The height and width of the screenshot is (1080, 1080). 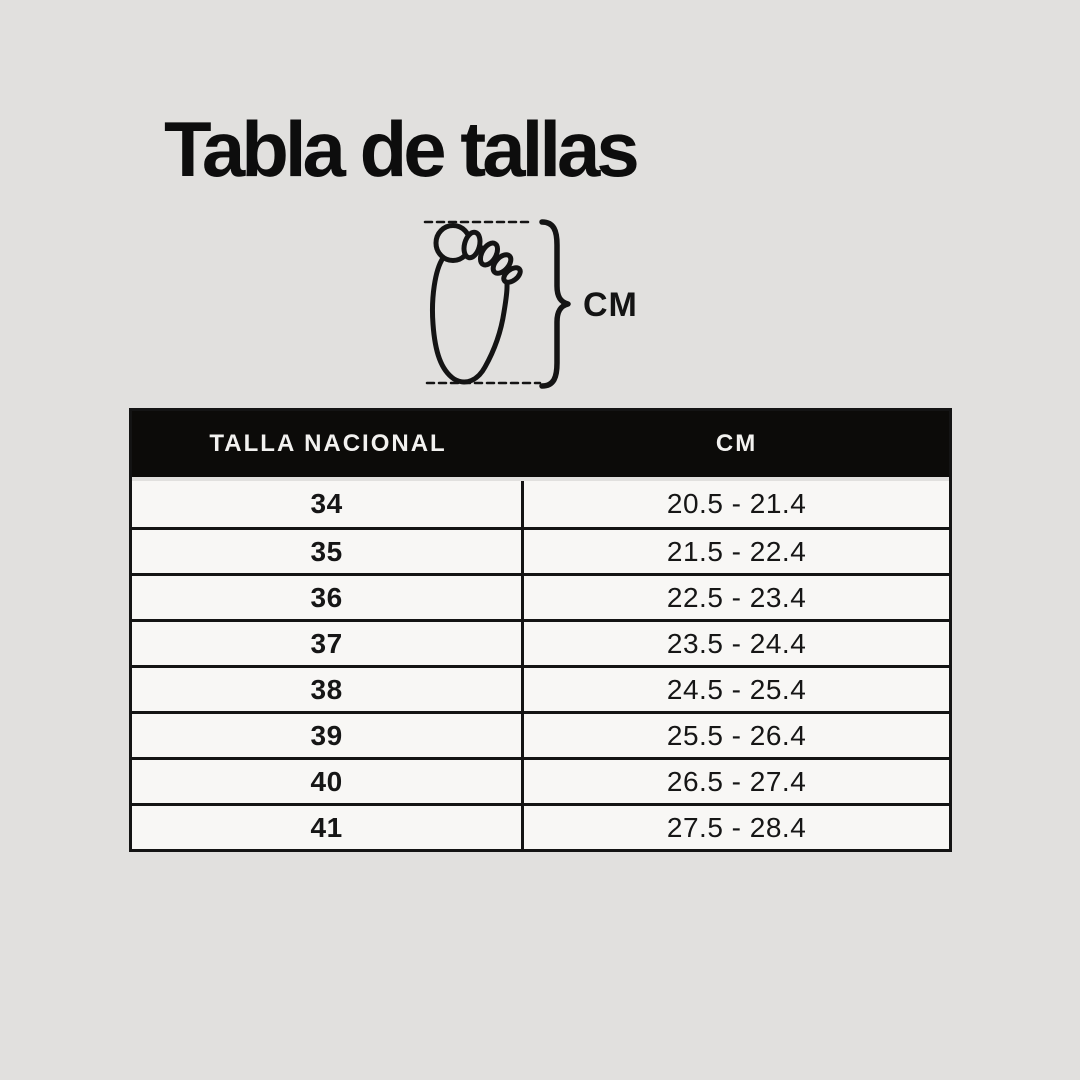 What do you see at coordinates (328, 504) in the screenshot?
I see `size-value: 34` at bounding box center [328, 504].